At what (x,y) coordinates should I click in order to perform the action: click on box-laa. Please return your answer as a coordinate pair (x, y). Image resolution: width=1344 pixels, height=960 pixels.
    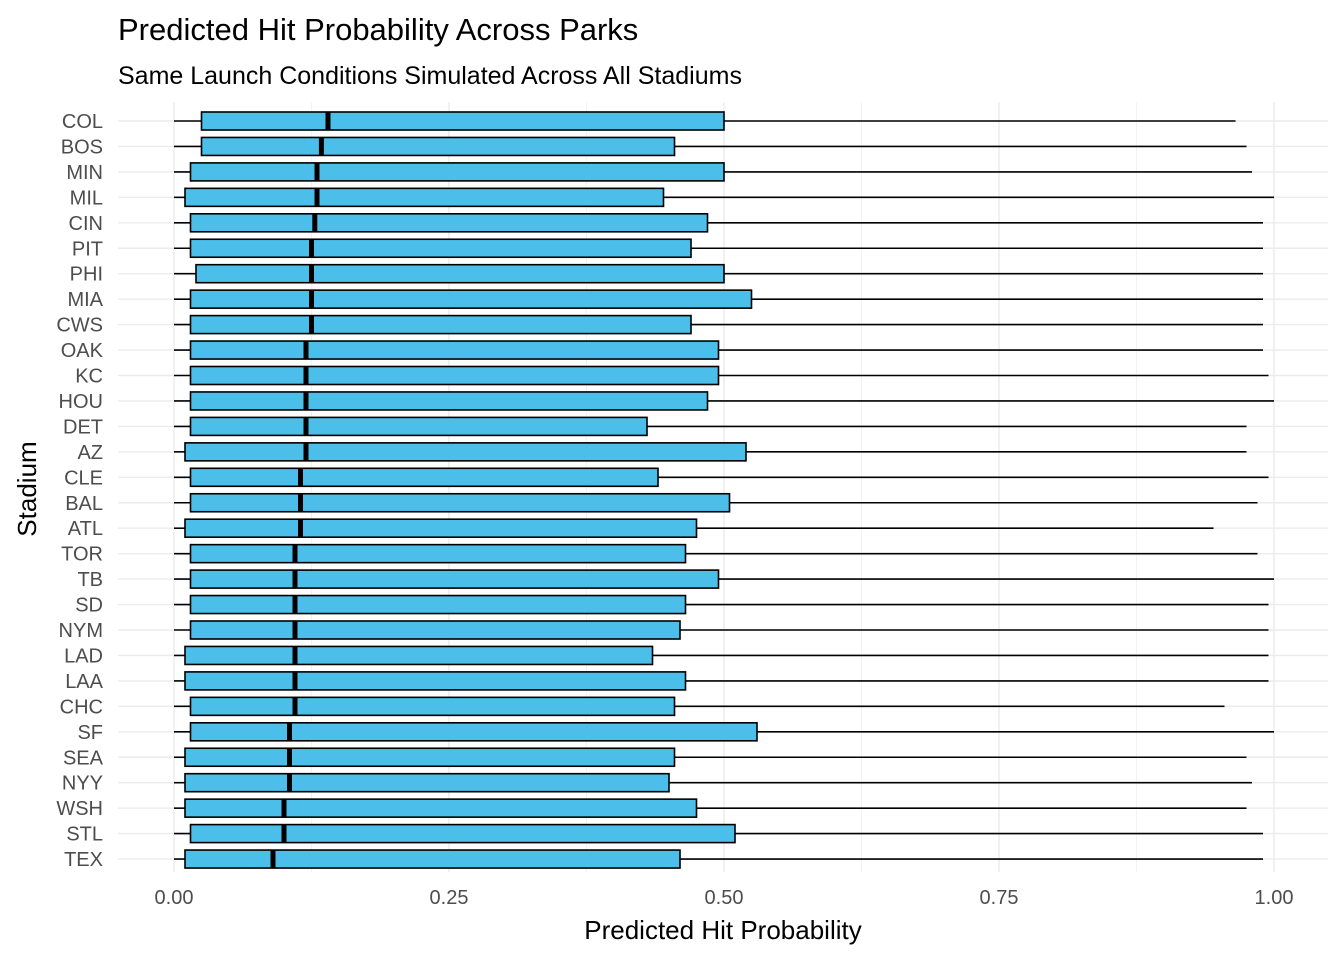
    Looking at the image, I should click on (721, 681).